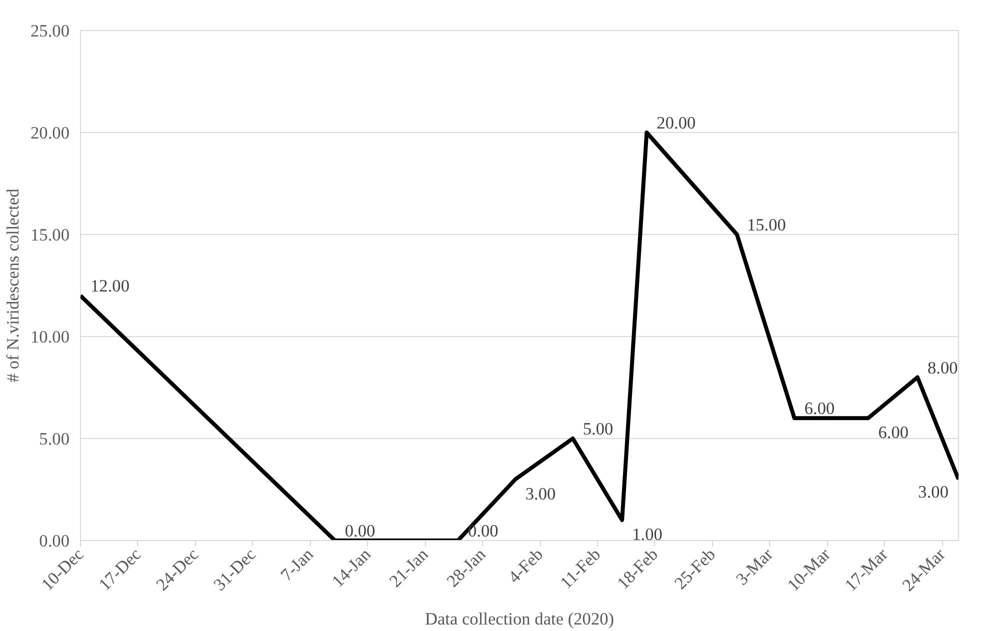 The height and width of the screenshot is (631, 998). I want to click on data-label: 12.00, so click(110, 286).